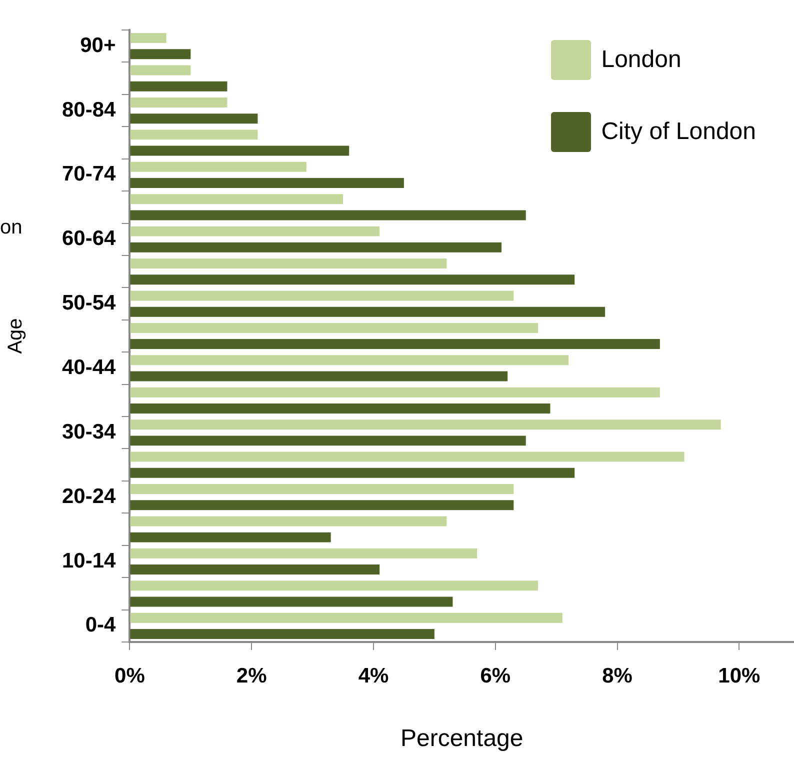 The height and width of the screenshot is (758, 794). Describe the element at coordinates (252, 676) in the screenshot. I see `x-tick-label: 2%` at that location.